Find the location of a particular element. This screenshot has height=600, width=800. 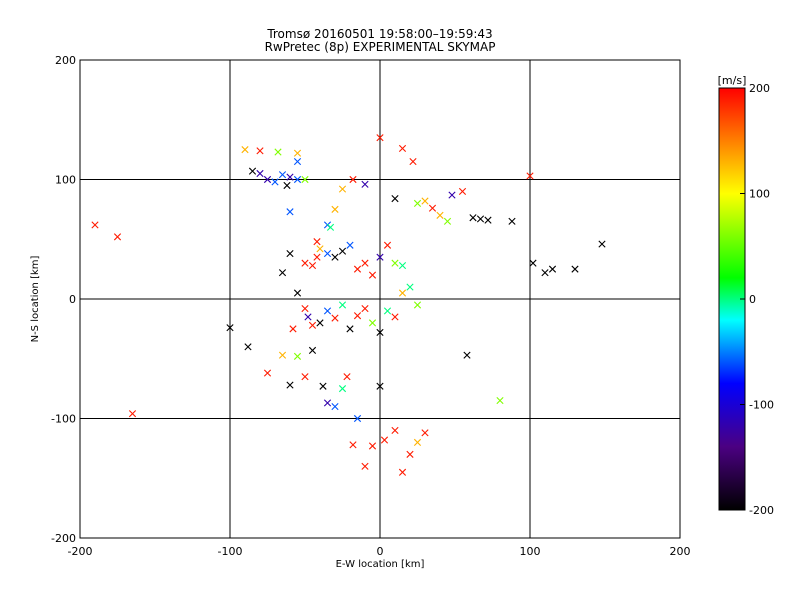

y-tick-label: 200 is located at coordinates (65, 60).